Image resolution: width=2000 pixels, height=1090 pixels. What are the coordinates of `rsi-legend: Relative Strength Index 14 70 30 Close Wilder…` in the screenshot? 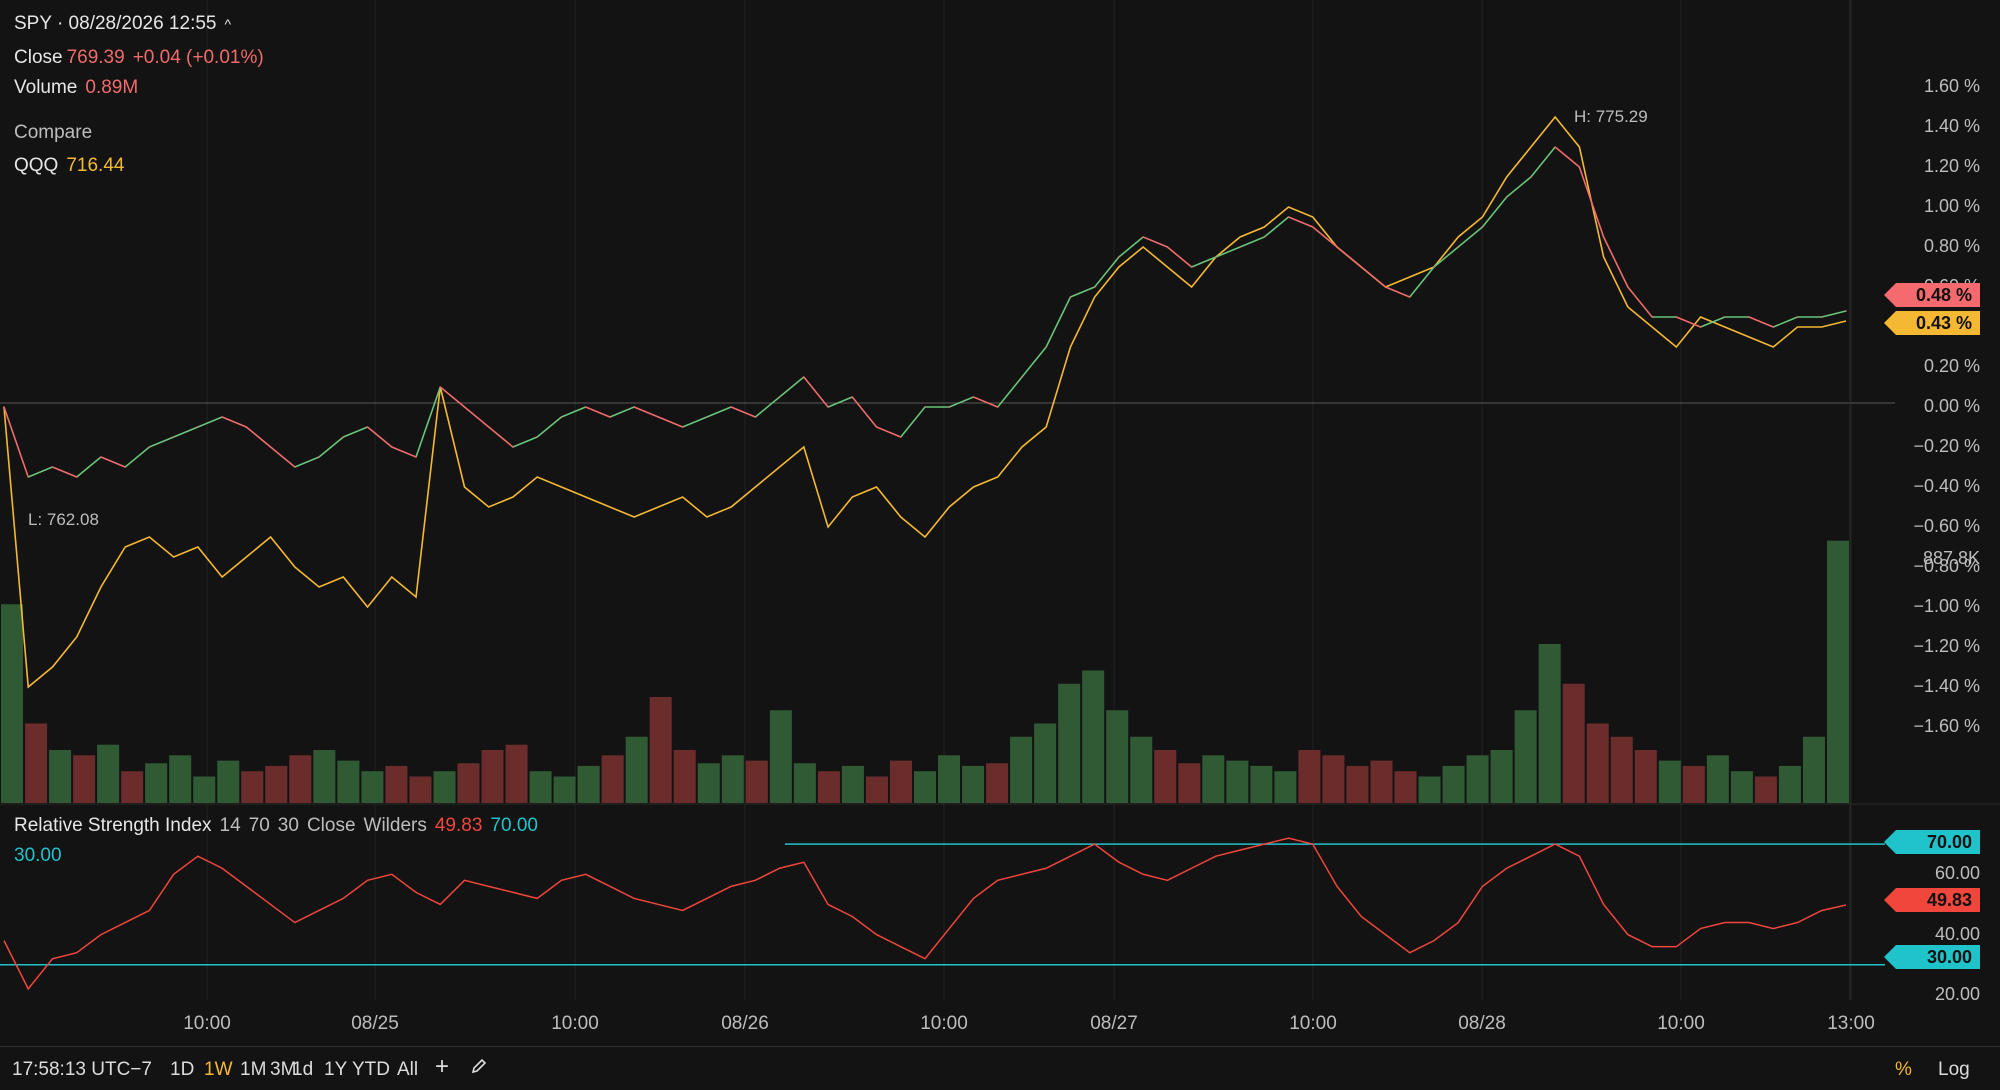 It's located at (280, 826).